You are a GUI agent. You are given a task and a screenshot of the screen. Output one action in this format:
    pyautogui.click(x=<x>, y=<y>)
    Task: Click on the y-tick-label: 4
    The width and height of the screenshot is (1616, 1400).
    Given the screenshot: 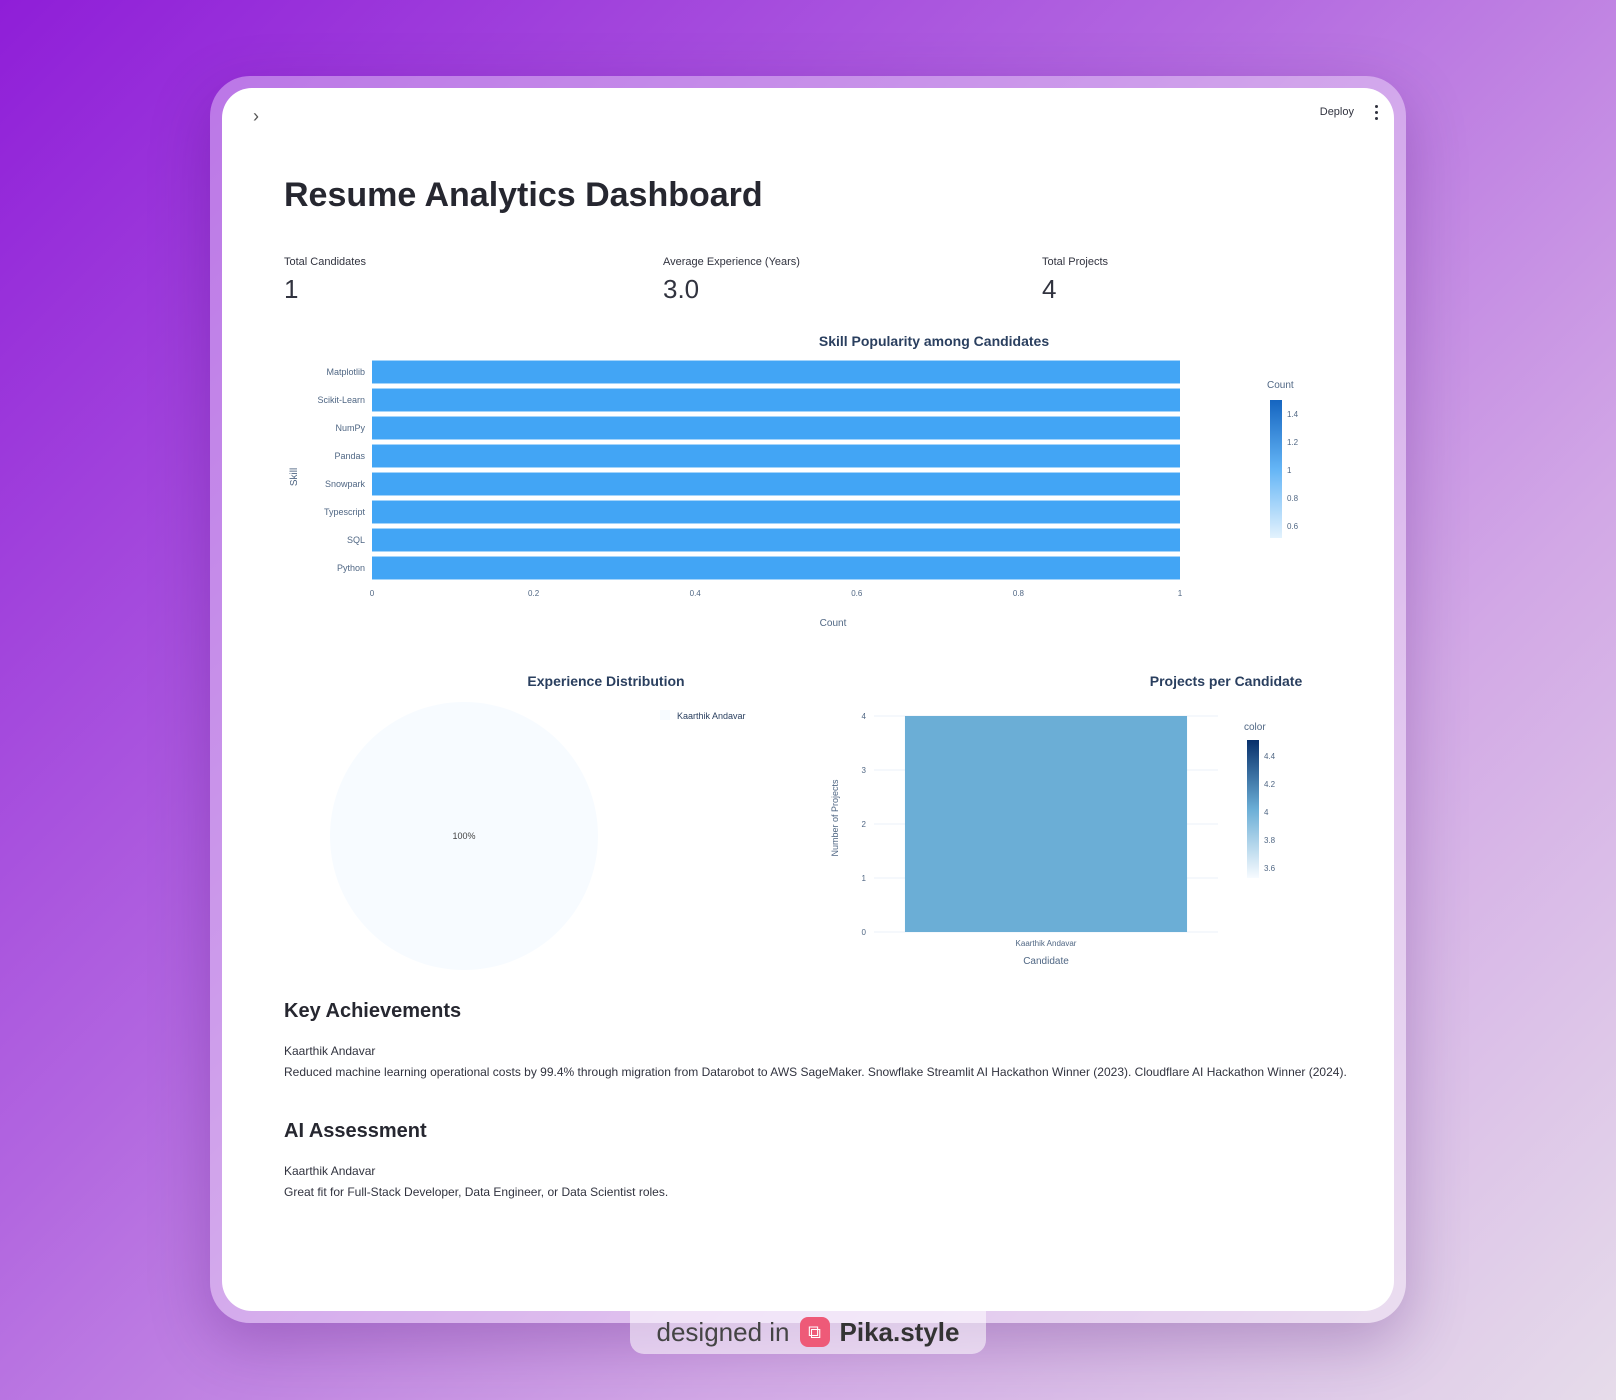 What is the action you would take?
    pyautogui.click(x=864, y=716)
    